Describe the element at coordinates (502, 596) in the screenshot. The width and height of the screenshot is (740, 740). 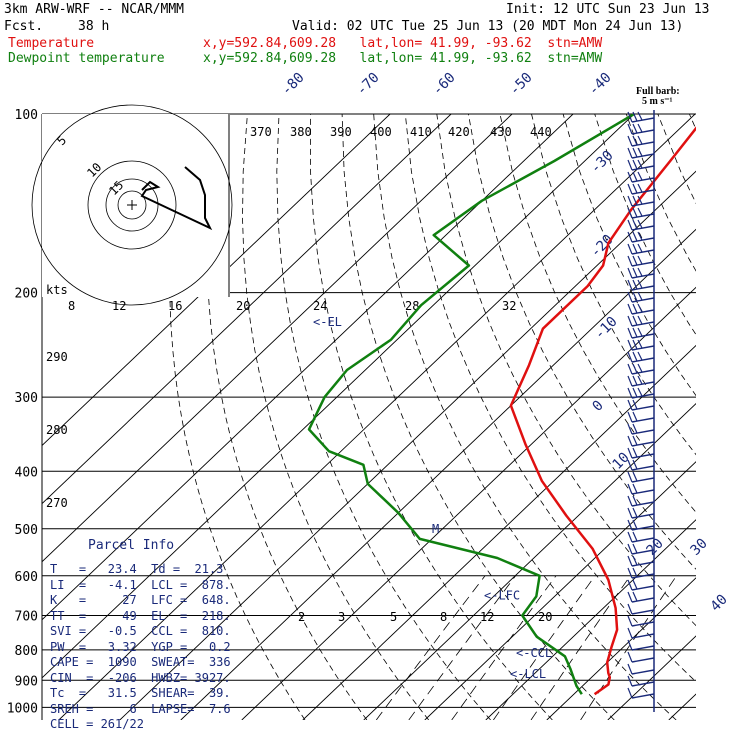
I see `level-marker: <-LFC` at that location.